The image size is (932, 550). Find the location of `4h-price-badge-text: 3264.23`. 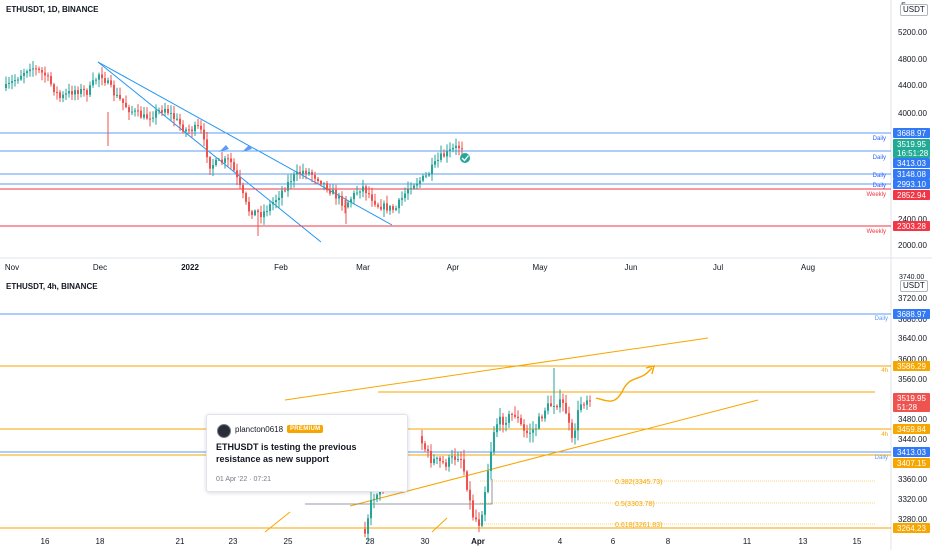

4h-price-badge-text: 3264.23 is located at coordinates (911, 528).